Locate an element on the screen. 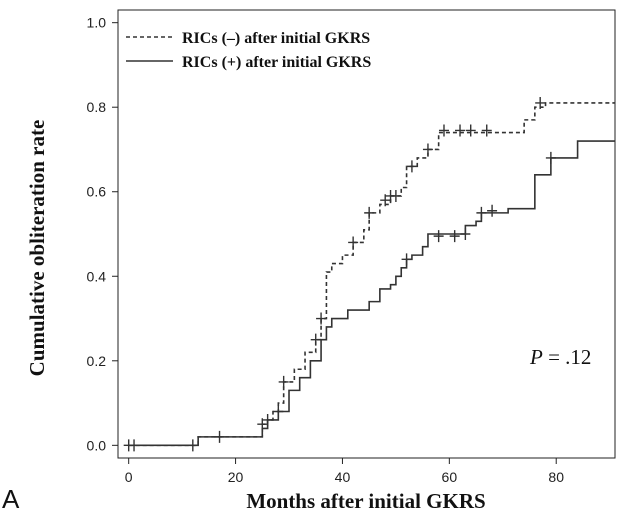 This screenshot has height=518, width=617. p-value: = .12 is located at coordinates (567, 357).